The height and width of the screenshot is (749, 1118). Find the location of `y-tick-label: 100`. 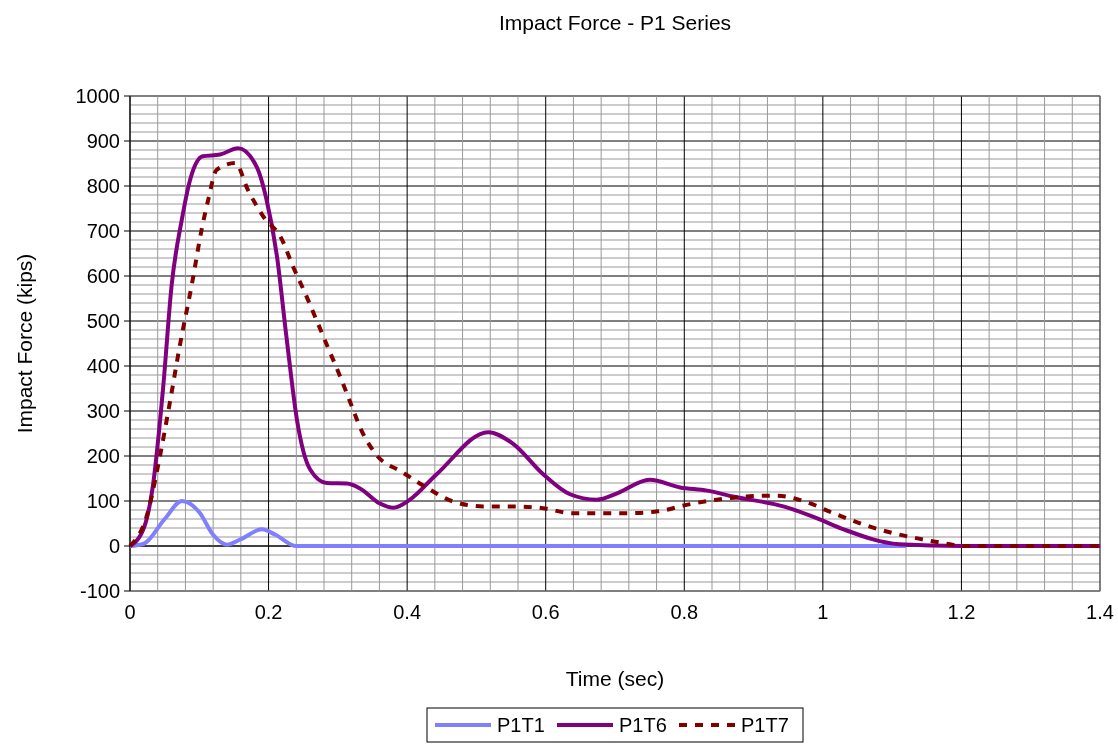

y-tick-label: 100 is located at coordinates (103, 501).